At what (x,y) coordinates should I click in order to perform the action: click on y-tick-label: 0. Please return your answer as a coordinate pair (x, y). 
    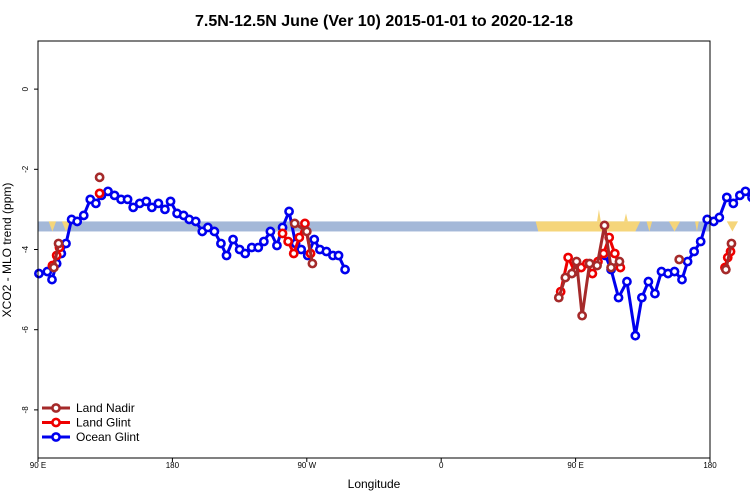
    Looking at the image, I should click on (25, 88).